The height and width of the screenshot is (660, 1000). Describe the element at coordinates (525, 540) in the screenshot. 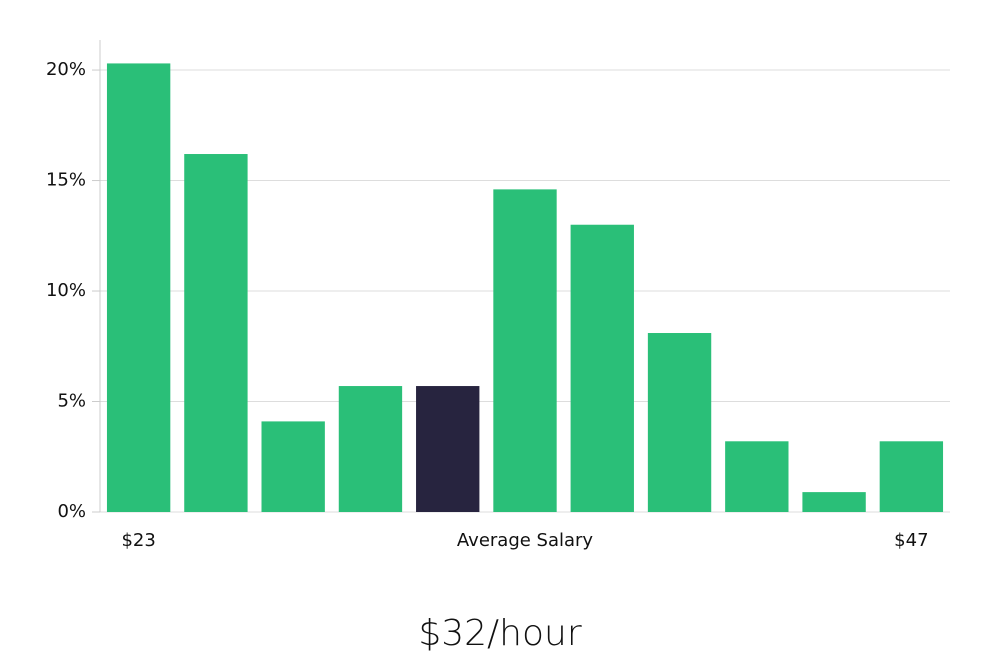

I see `x-axis-label: Average Salary` at that location.